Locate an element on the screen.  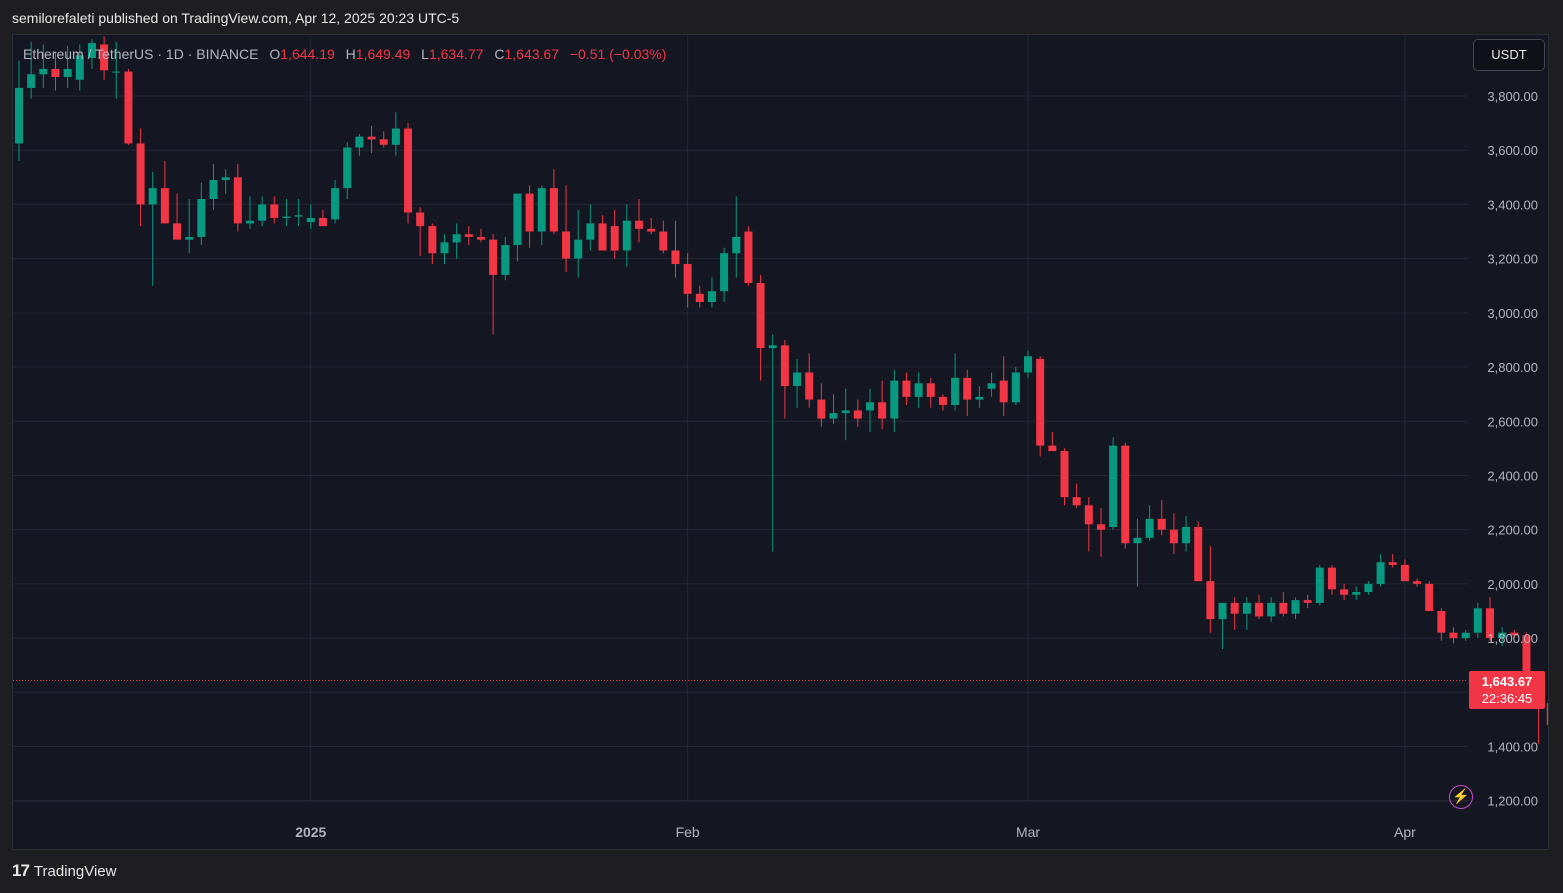
lightning-icon: ⚡ is located at coordinates (1461, 797).